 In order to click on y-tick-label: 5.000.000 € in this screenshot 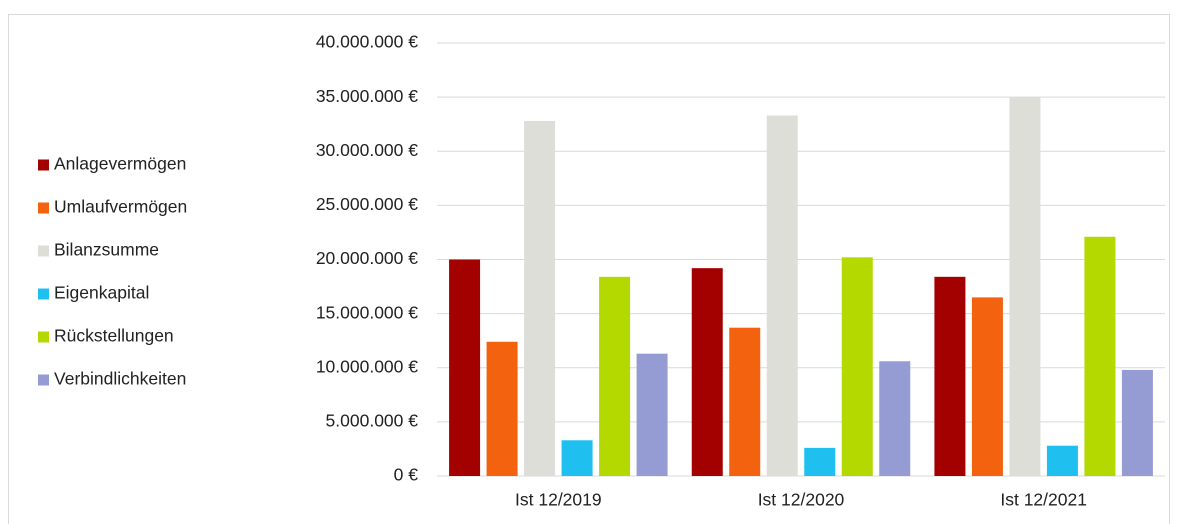, I will do `click(372, 421)`.